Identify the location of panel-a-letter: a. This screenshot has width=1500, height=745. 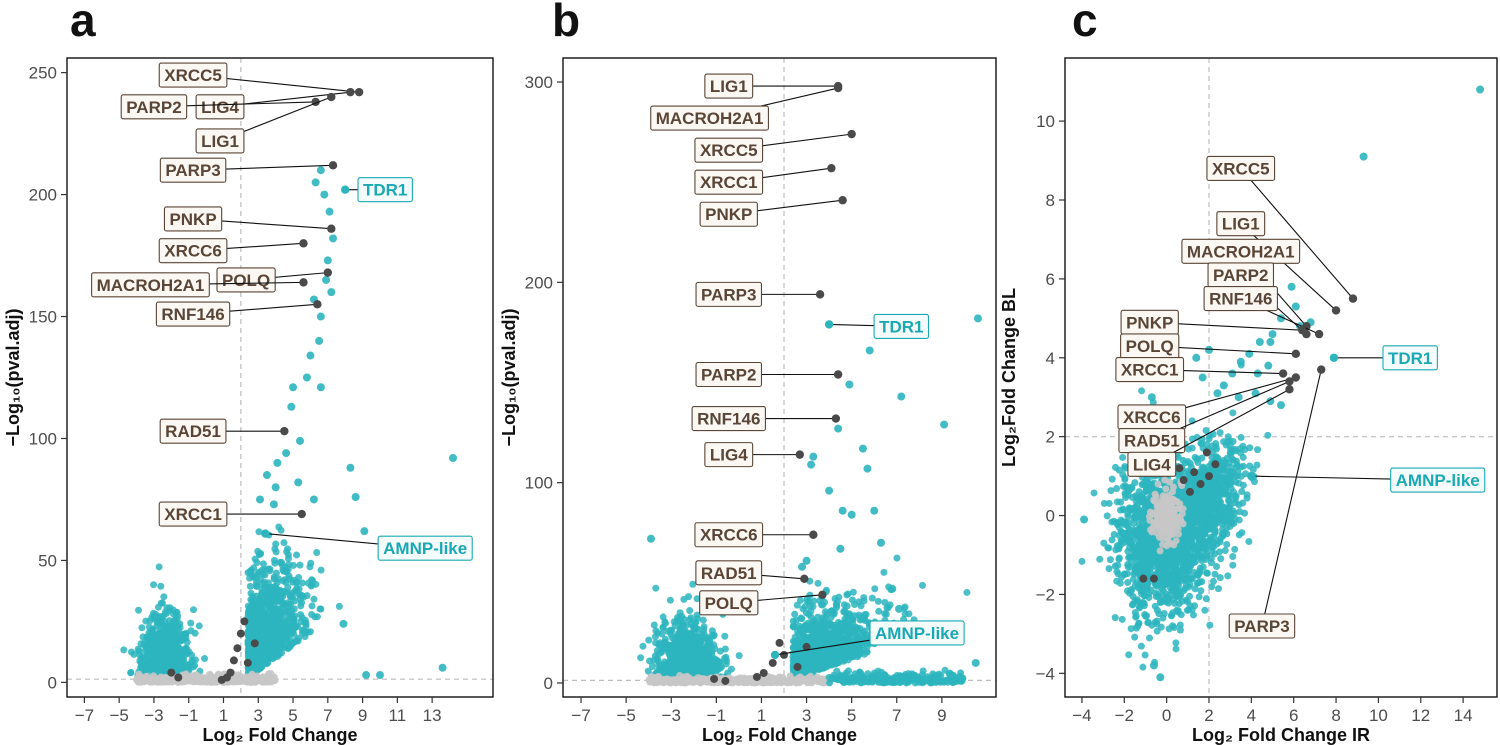
(83, 23).